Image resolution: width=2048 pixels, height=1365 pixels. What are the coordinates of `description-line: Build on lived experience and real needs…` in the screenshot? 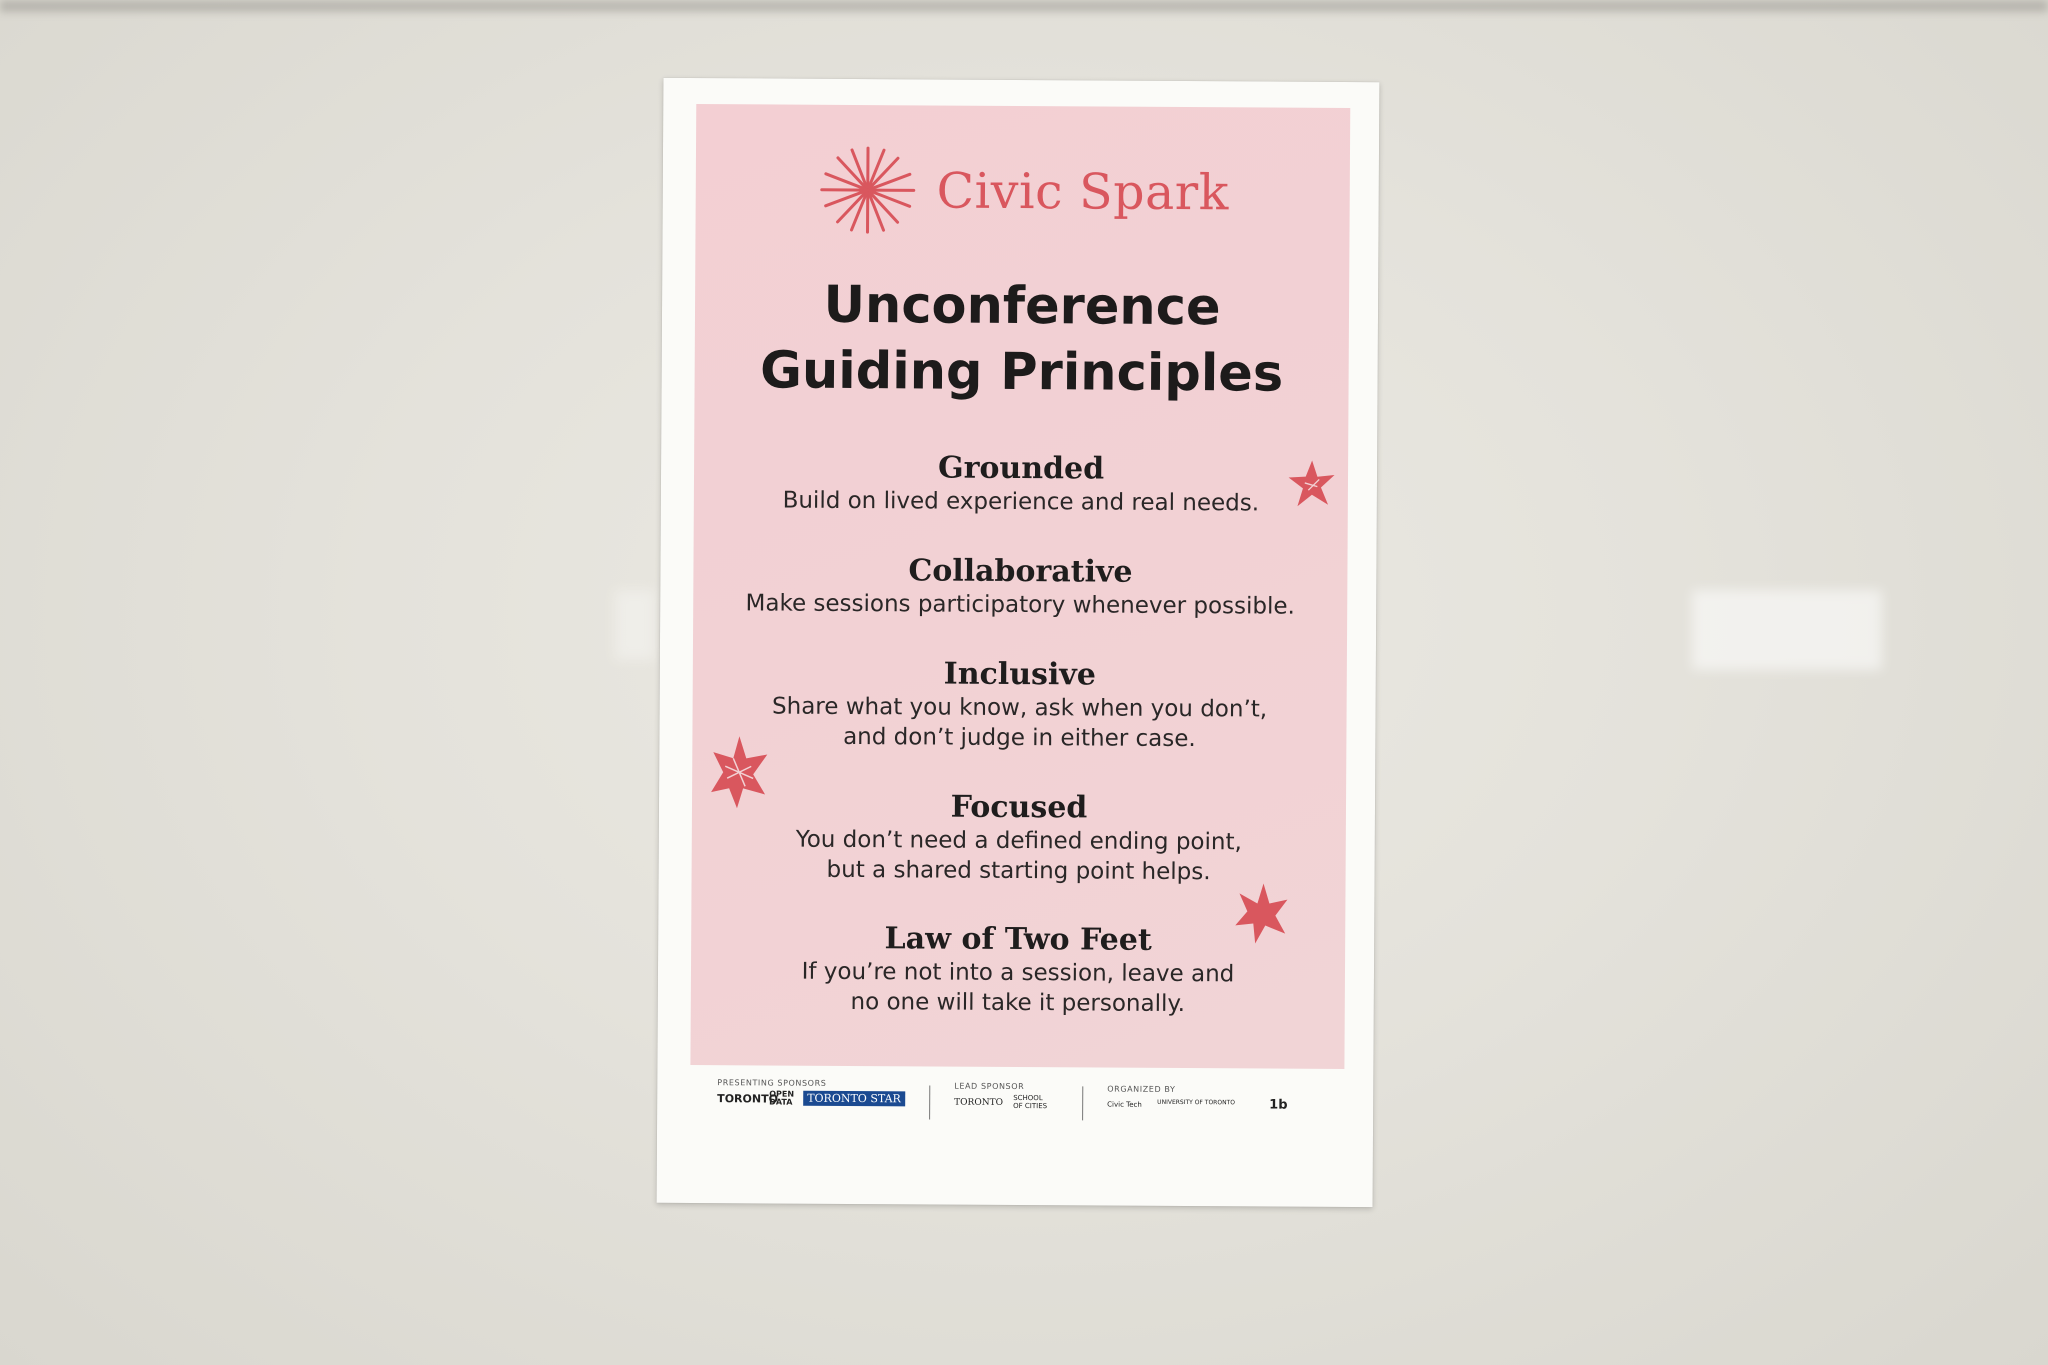 It's located at (1021, 502).